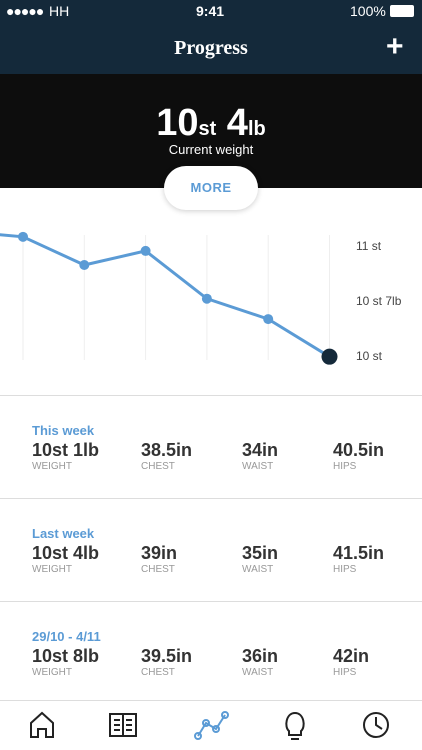  I want to click on tips-icon, so click(295, 725).